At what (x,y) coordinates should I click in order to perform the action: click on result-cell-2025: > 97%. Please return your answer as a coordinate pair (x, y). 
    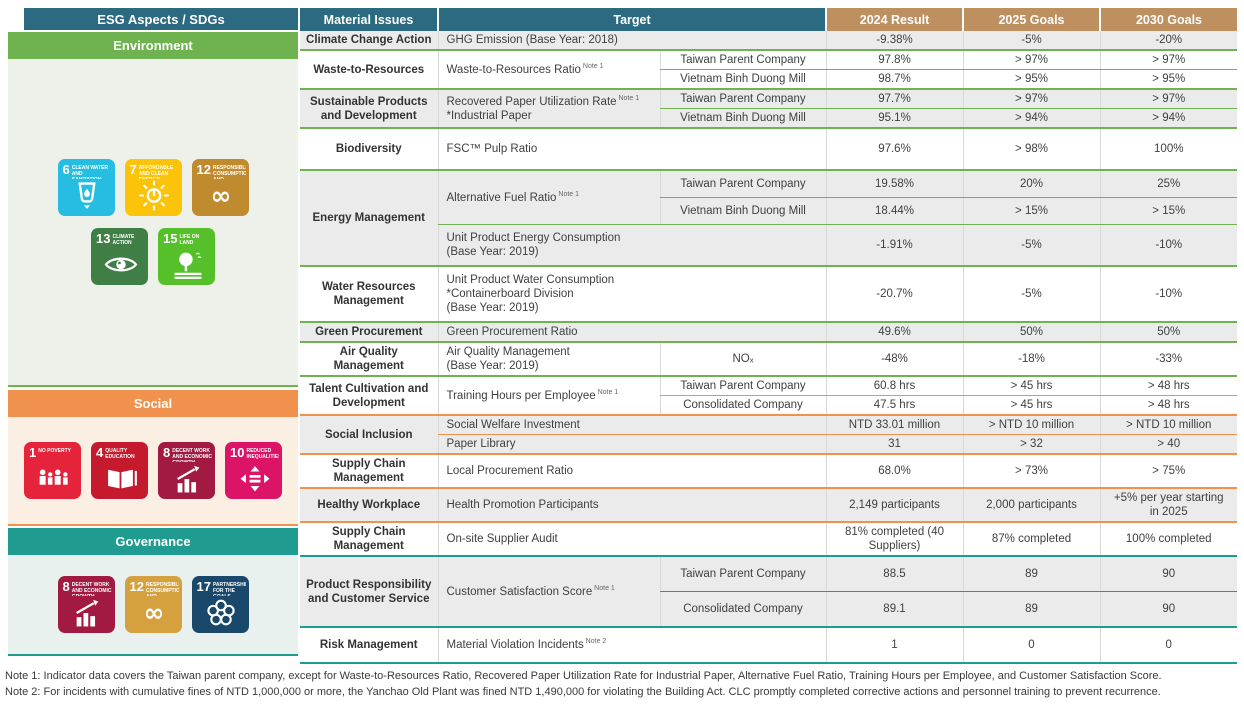
    Looking at the image, I should click on (1031, 60).